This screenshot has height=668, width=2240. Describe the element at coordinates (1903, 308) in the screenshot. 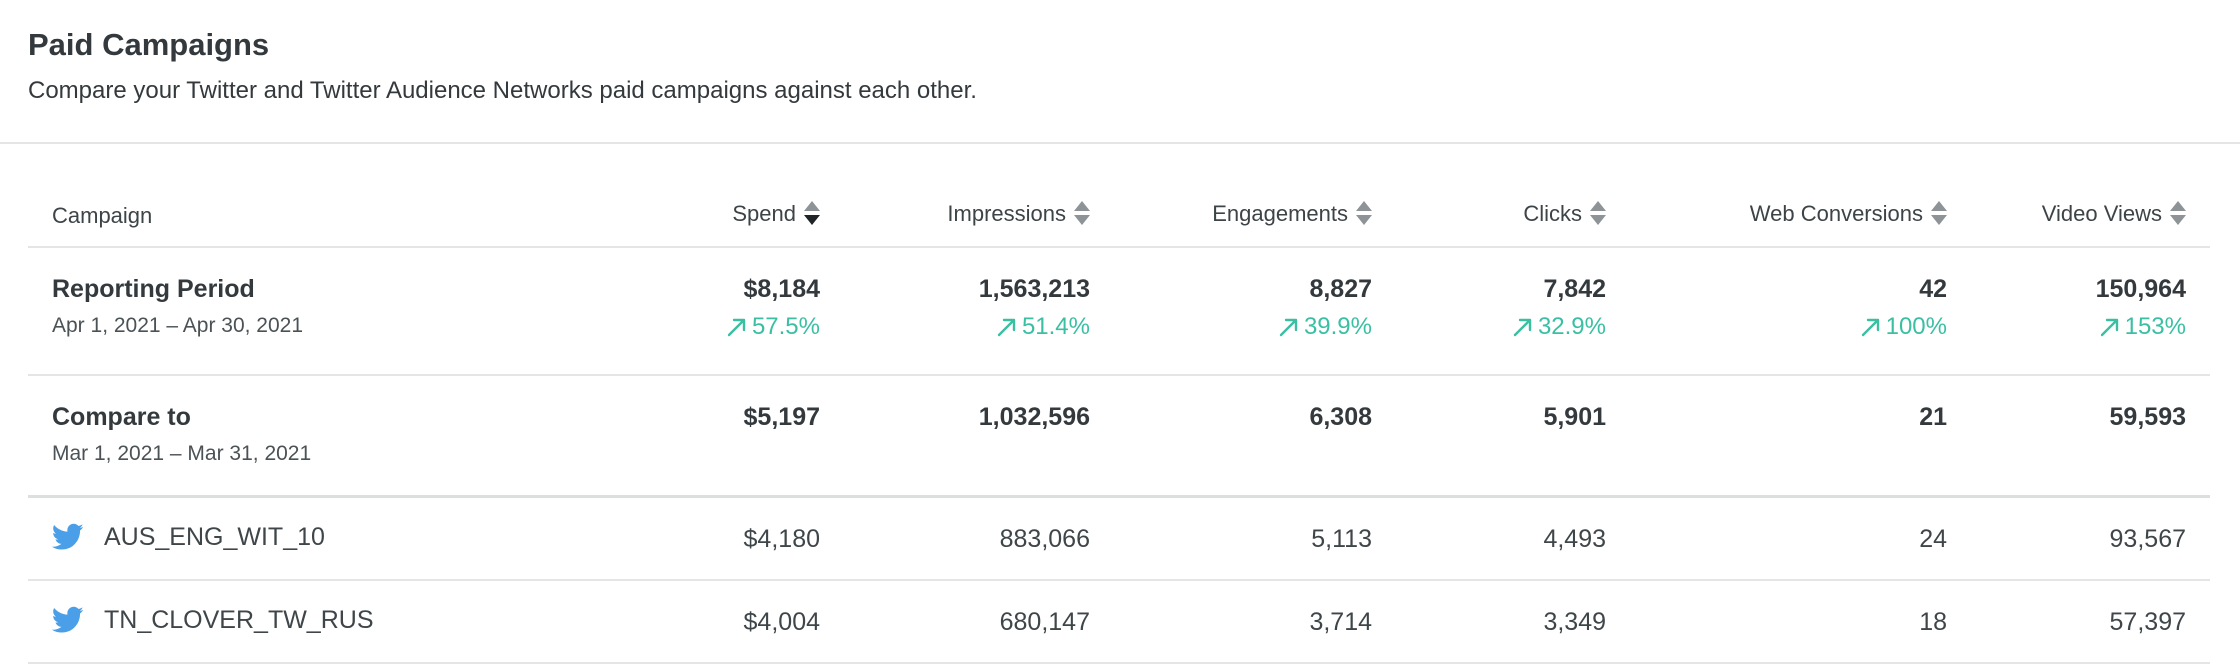

I see `reporting-web-conversions-cell: 42 100%` at that location.